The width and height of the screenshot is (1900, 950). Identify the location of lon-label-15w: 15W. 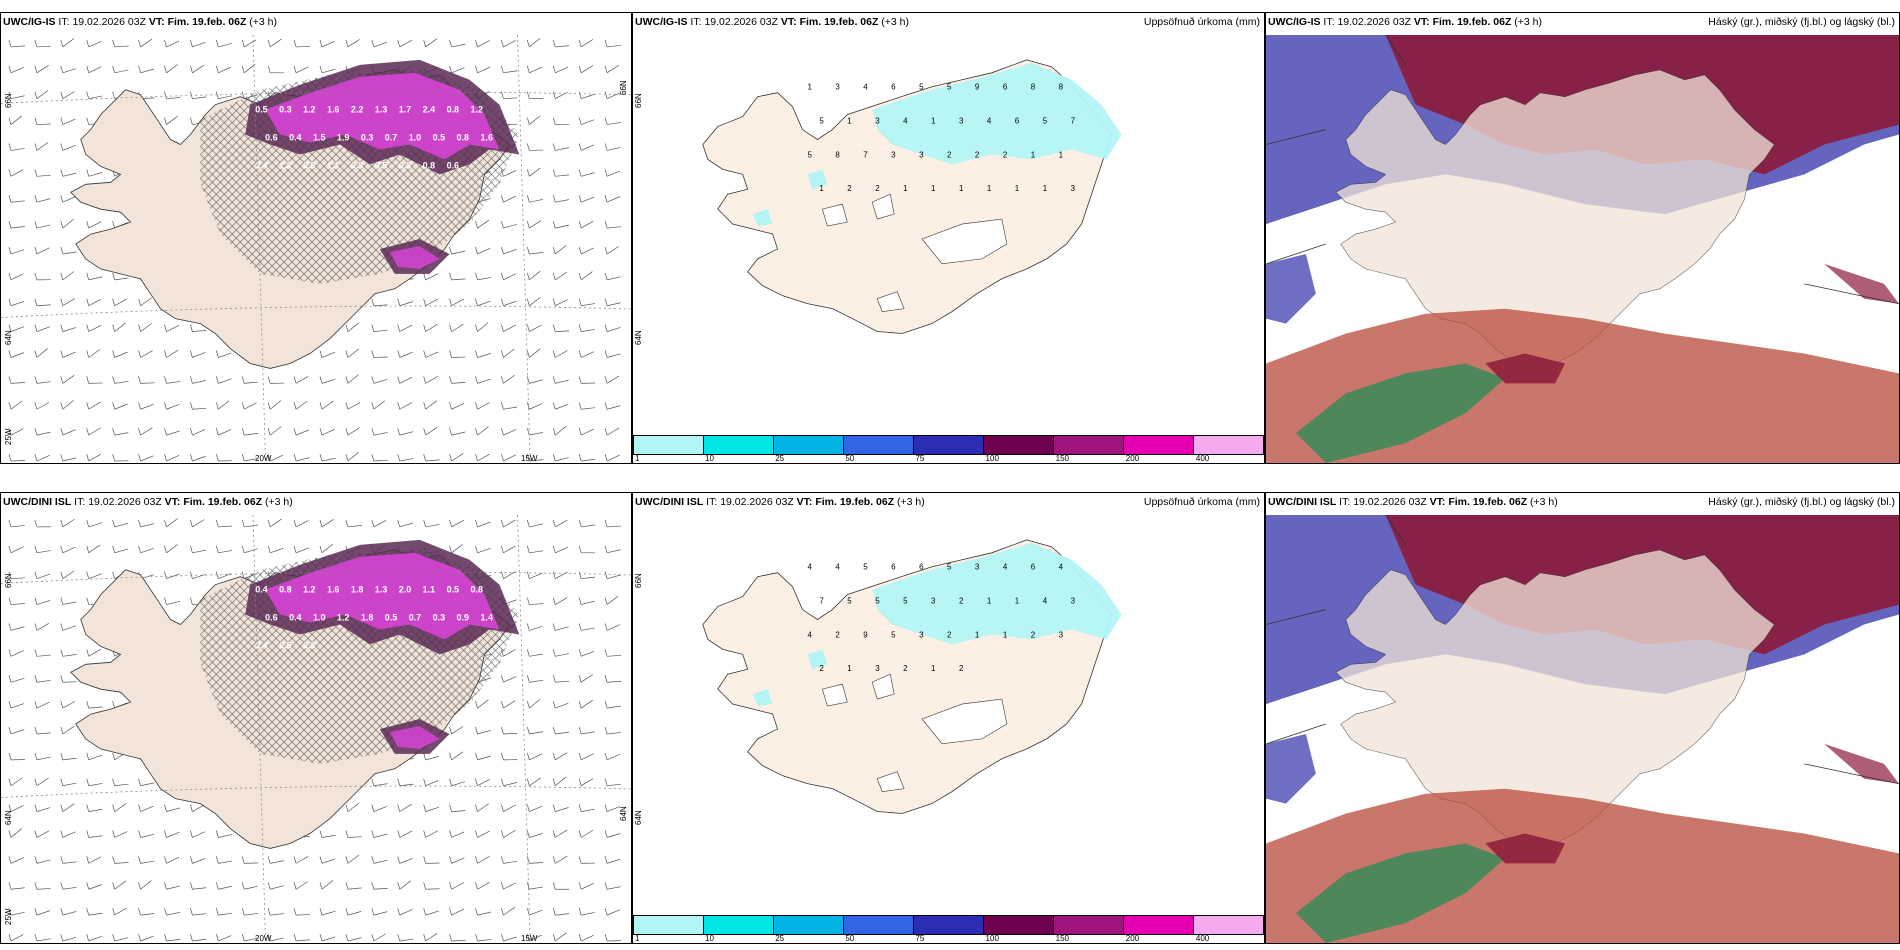
(529, 938).